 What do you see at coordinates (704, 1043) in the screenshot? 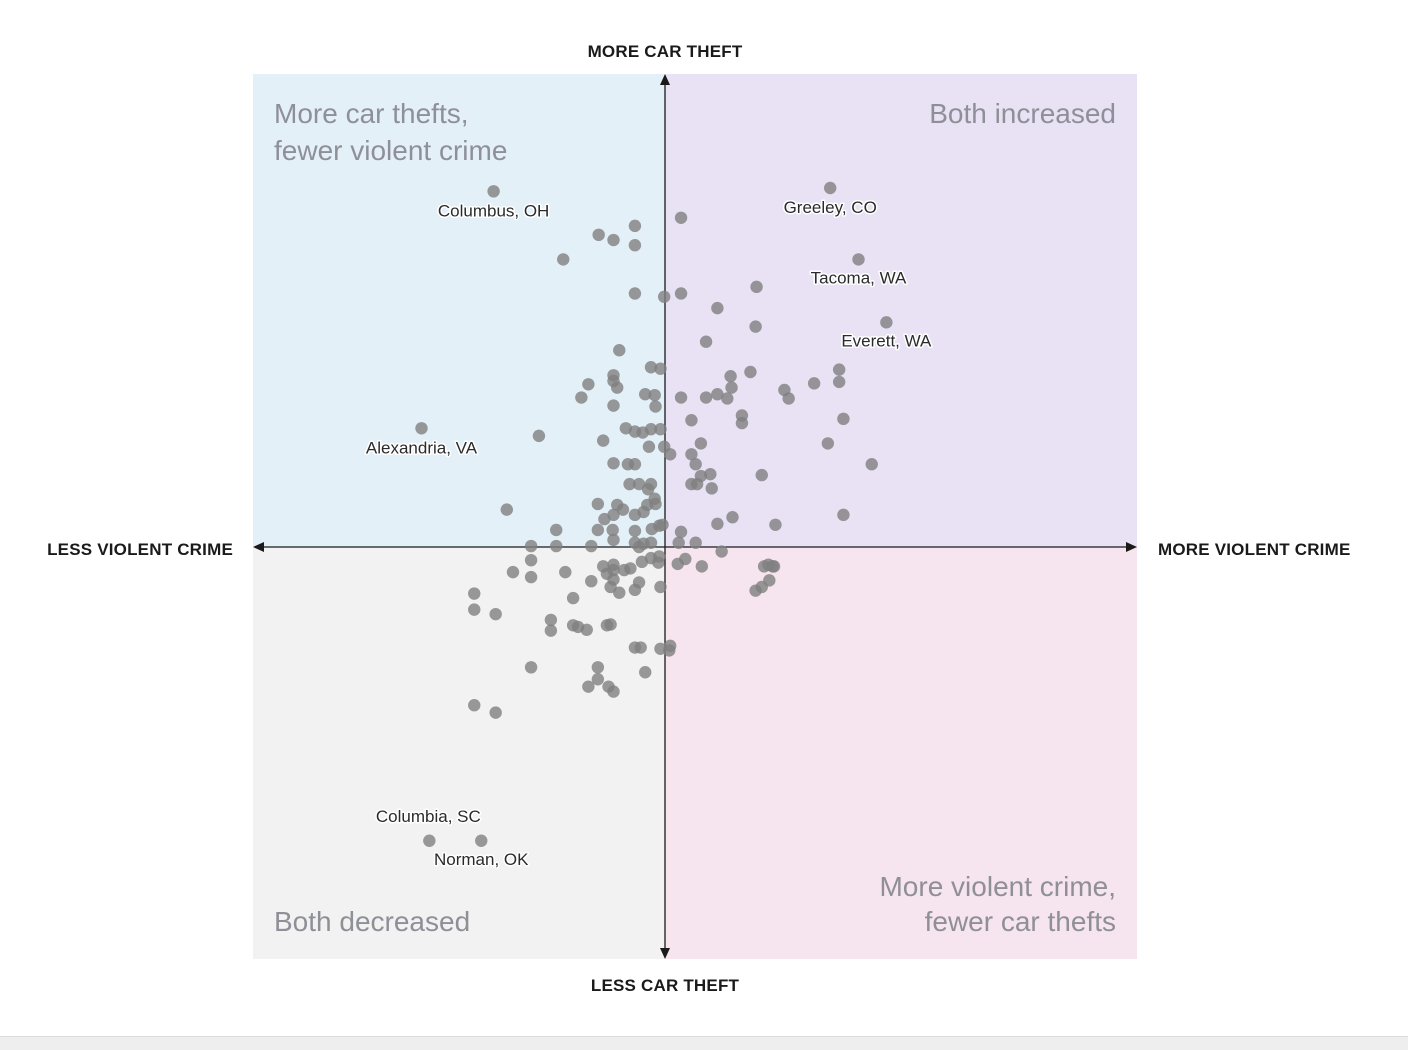
I see `footer-bar` at bounding box center [704, 1043].